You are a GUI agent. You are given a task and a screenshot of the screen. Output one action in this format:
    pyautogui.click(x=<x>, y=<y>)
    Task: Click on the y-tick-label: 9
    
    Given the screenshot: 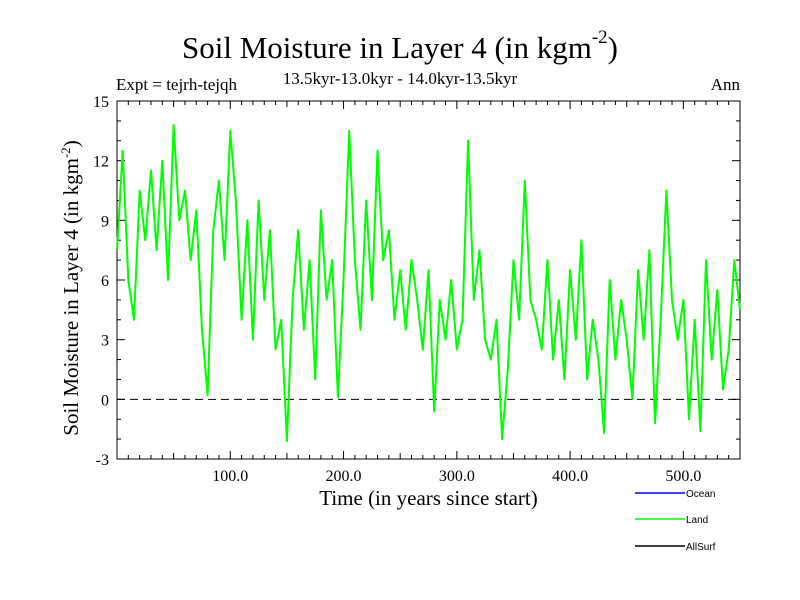 What is the action you would take?
    pyautogui.click(x=105, y=221)
    